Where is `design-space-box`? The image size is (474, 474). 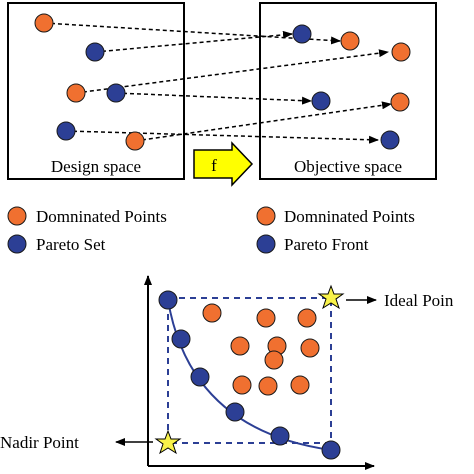
design-space-box is located at coordinates (96, 91).